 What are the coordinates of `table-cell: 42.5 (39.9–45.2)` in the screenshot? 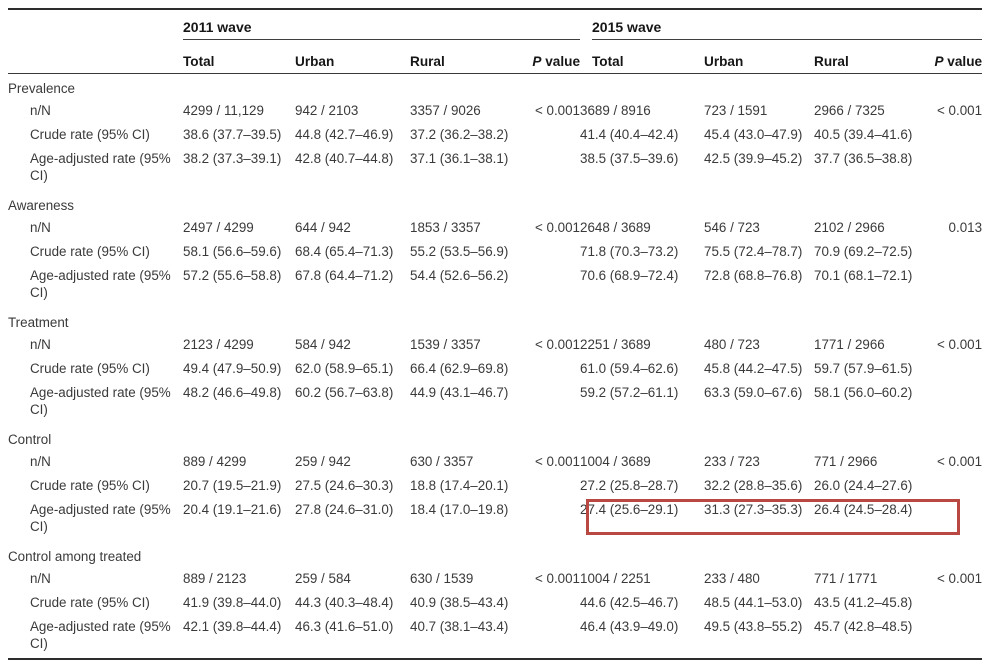 It's located at (753, 158).